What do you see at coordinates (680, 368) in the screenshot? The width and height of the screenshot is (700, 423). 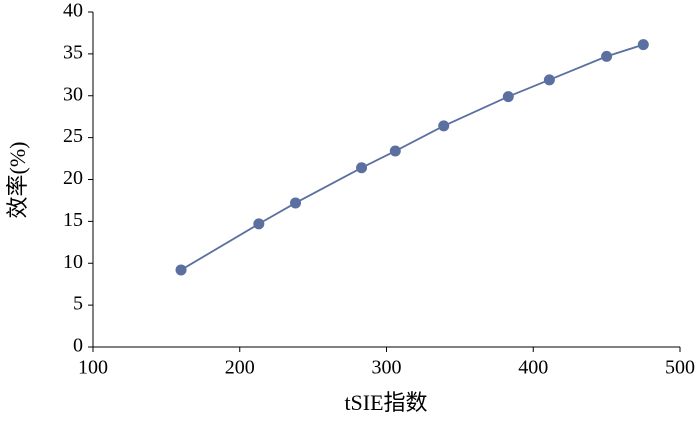 I see `x-tick-label: 500` at bounding box center [680, 368].